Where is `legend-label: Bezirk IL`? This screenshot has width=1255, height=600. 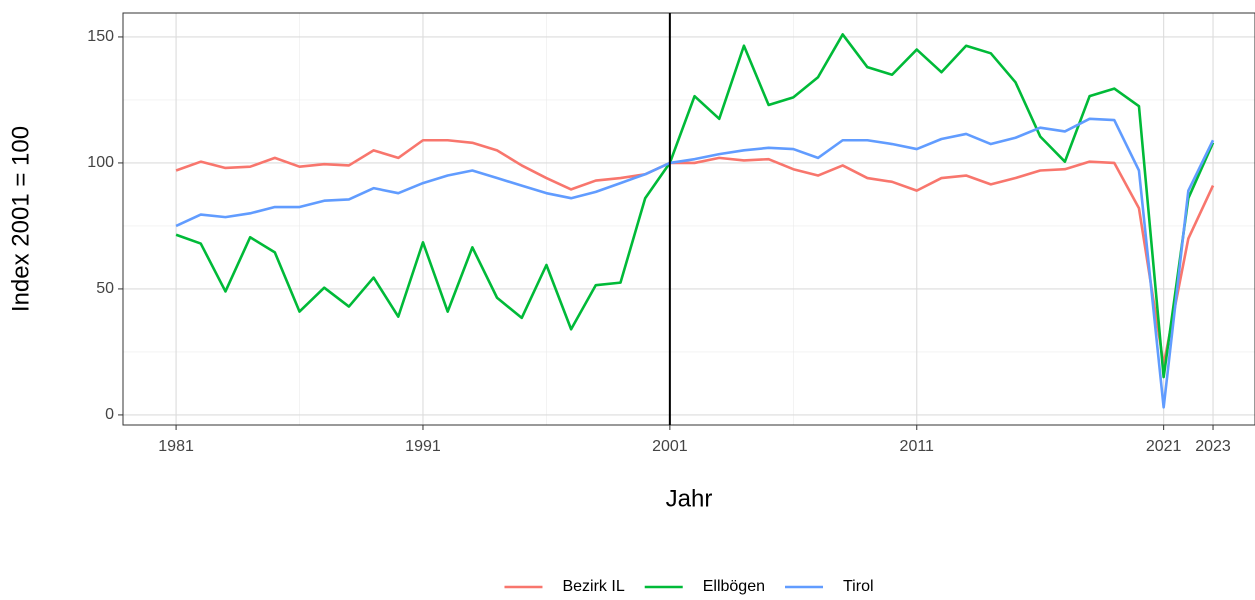
legend-label: Bezirk IL is located at coordinates (593, 586).